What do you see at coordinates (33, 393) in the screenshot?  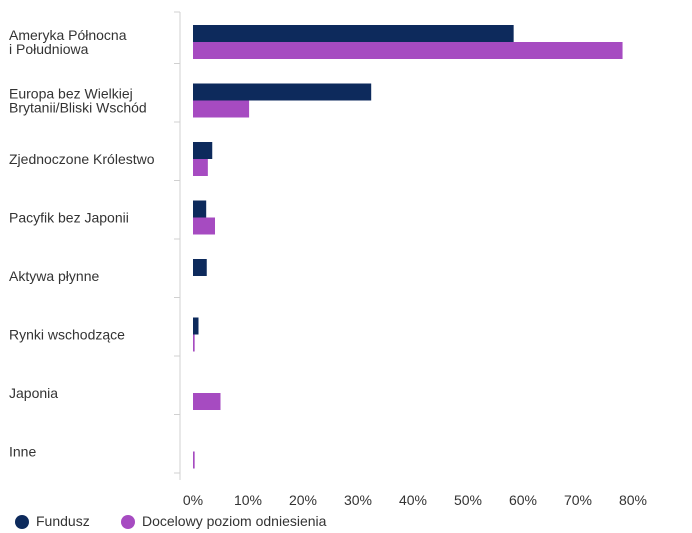 I see `category-label: Japonia` at bounding box center [33, 393].